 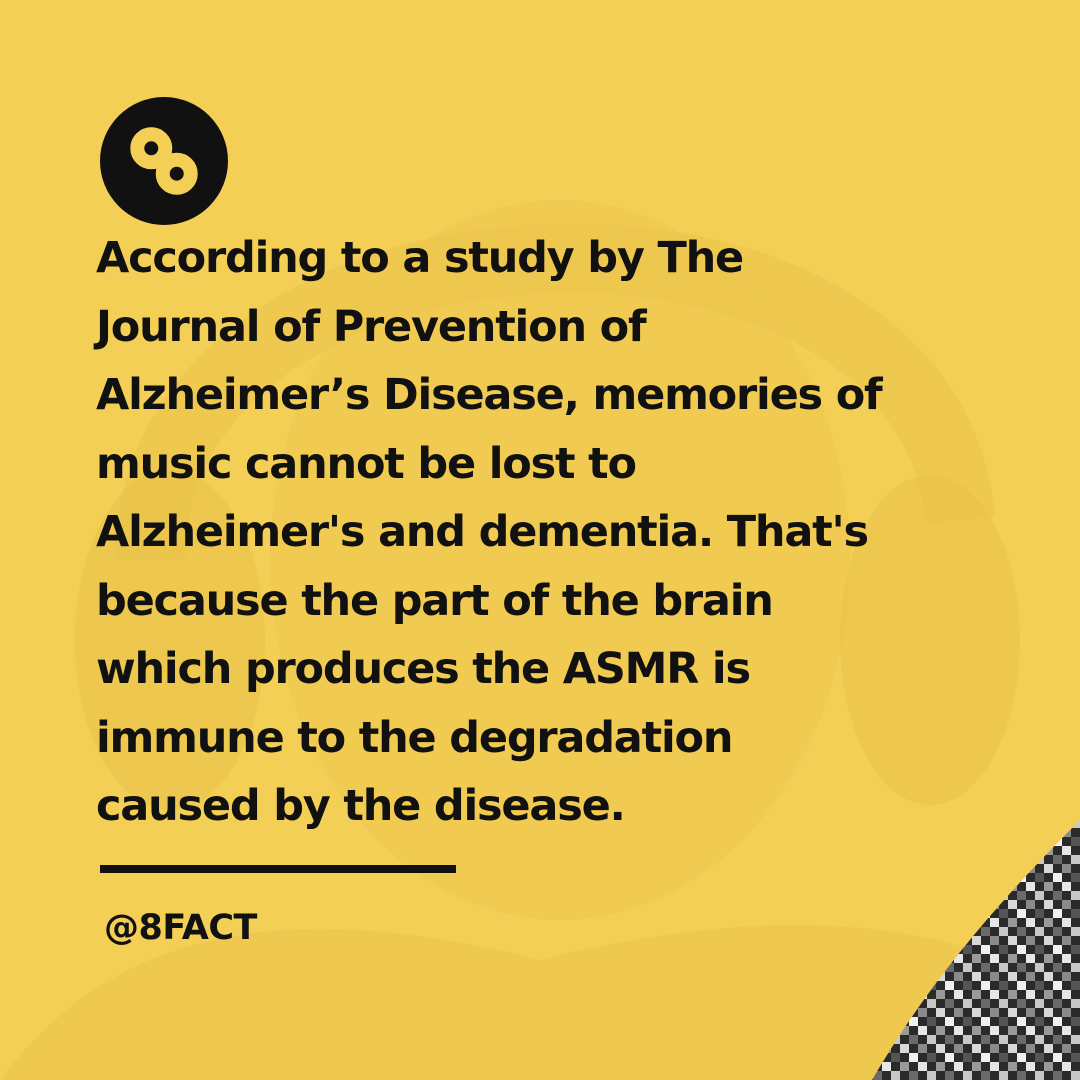 I want to click on divider-line, so click(x=278, y=869).